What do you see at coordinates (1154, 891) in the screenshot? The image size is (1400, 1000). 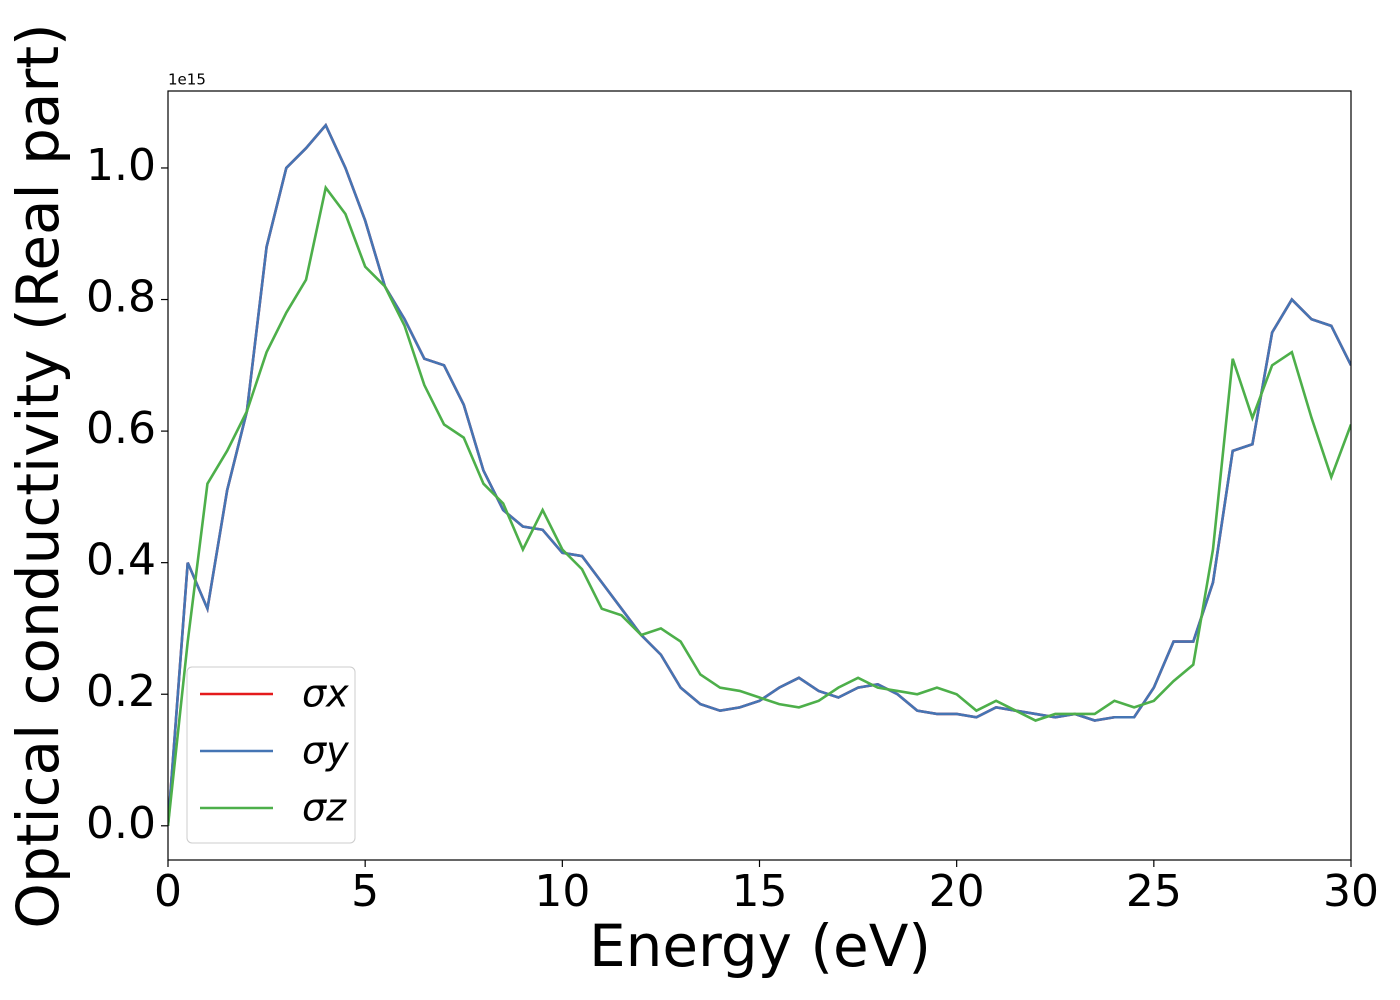 I see `x-tick-label: 25` at bounding box center [1154, 891].